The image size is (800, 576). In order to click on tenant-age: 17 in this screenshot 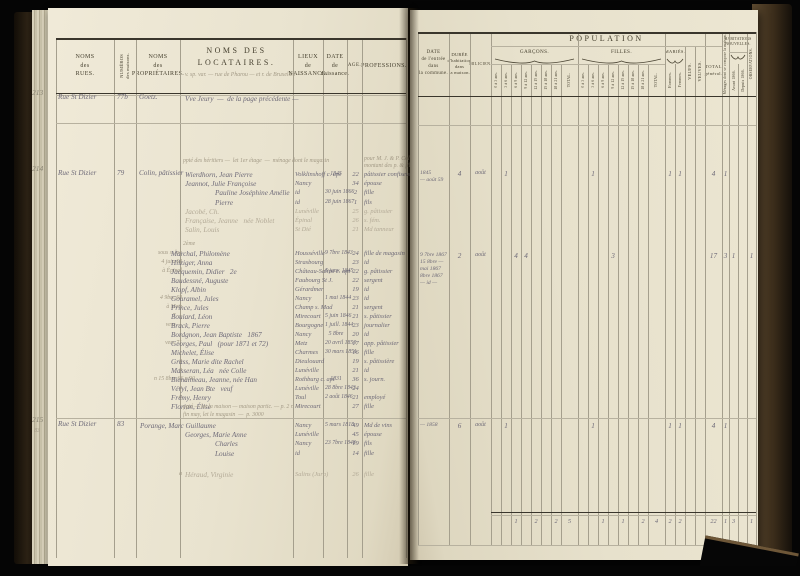, I will do `click(355, 343)`.